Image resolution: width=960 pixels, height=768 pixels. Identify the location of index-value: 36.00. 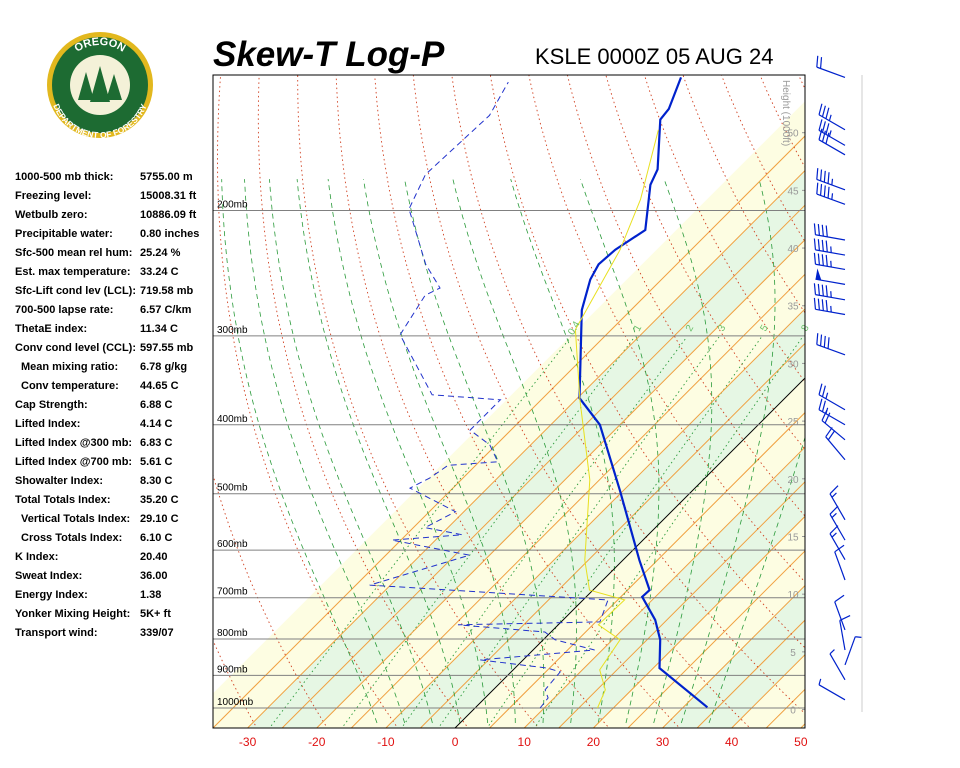
(154, 576).